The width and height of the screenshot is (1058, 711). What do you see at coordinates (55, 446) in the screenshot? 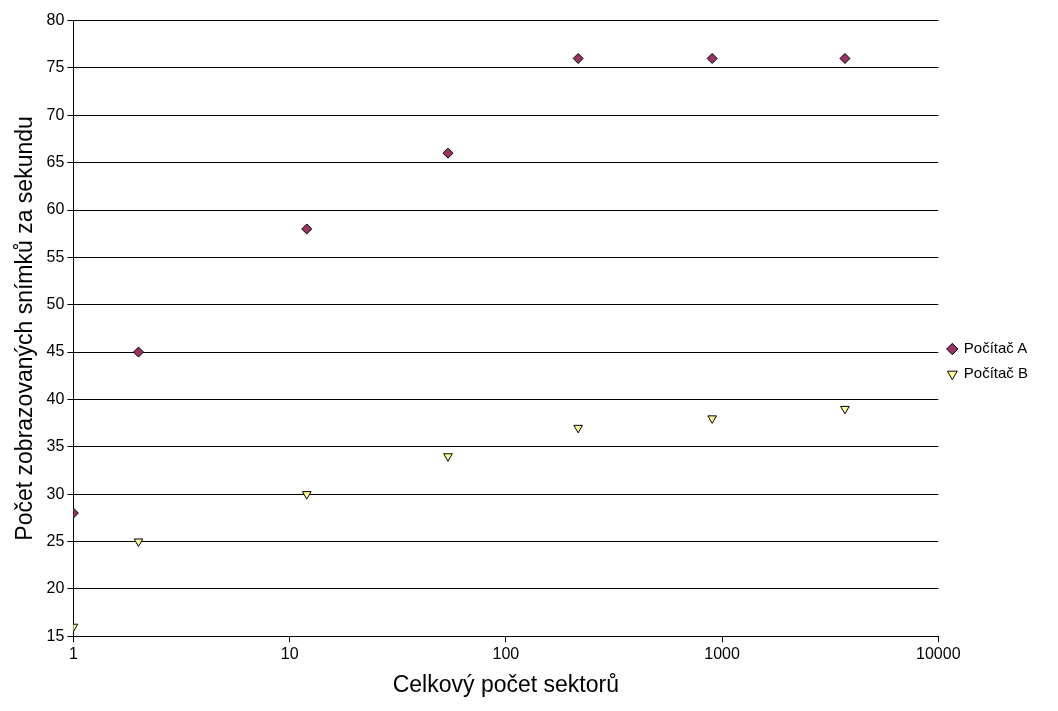
I see `y-tick-label: 35` at bounding box center [55, 446].